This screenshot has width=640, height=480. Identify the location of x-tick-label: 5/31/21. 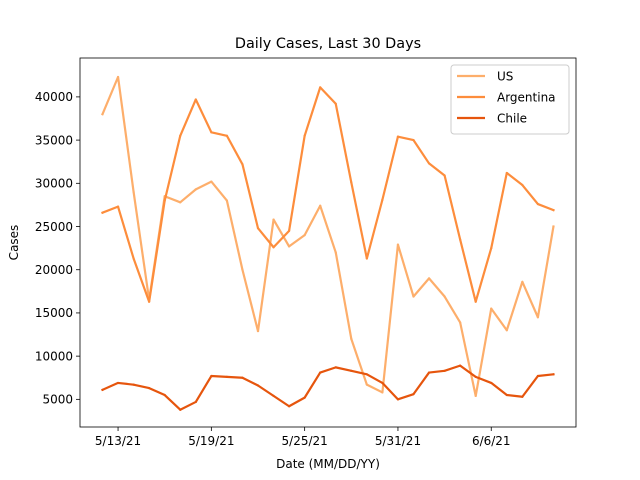
(398, 441).